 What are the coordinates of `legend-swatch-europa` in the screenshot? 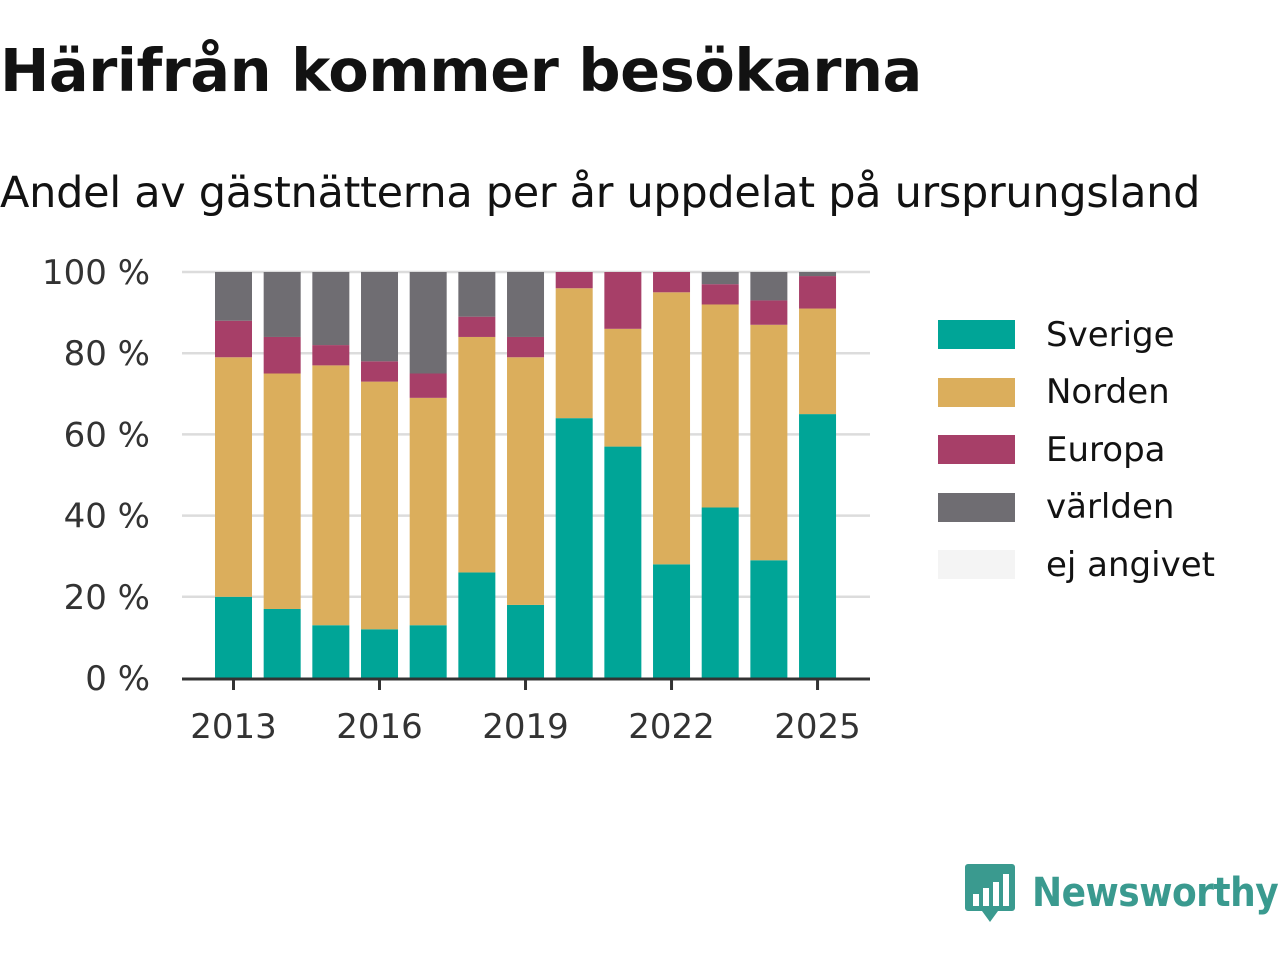 It's located at (976, 450).